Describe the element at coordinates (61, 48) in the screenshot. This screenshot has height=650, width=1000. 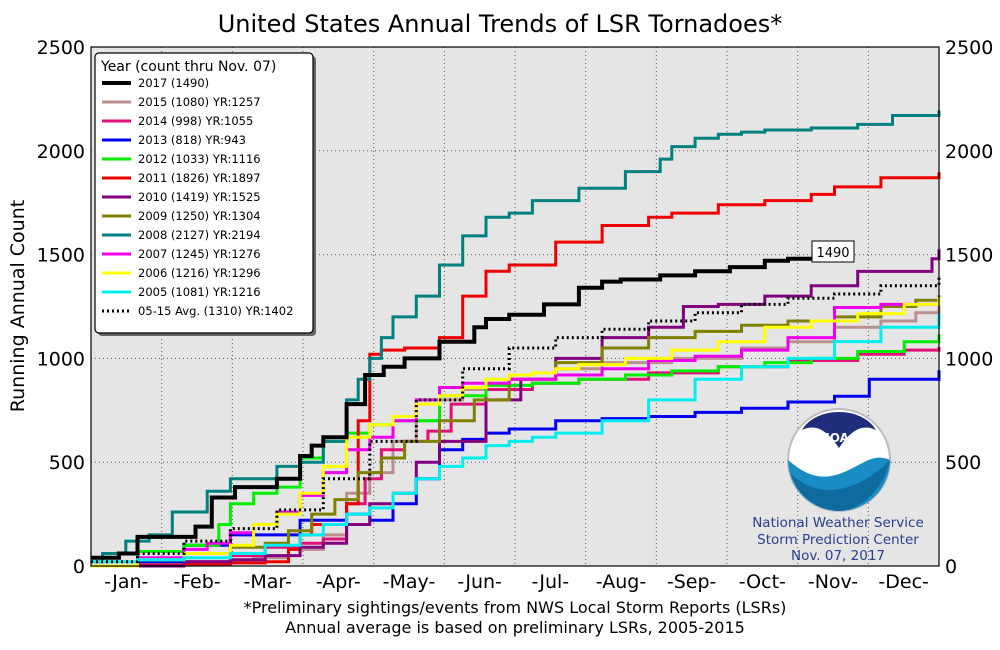
I see `y-tick-label-left: 2500` at that location.